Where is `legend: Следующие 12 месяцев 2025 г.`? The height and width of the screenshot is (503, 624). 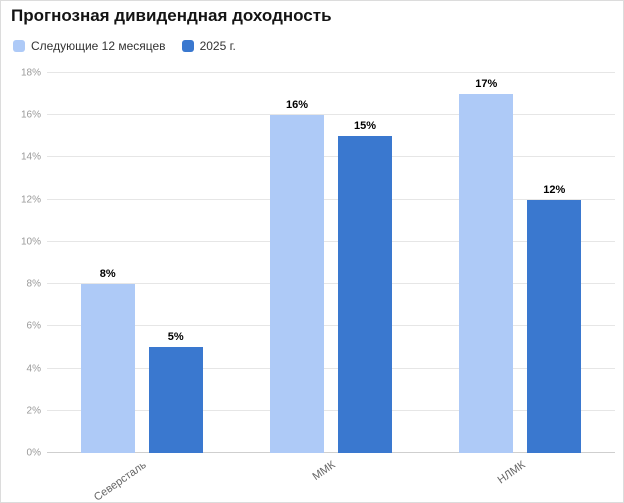
legend: Следующие 12 месяцев 2025 г. is located at coordinates (124, 46).